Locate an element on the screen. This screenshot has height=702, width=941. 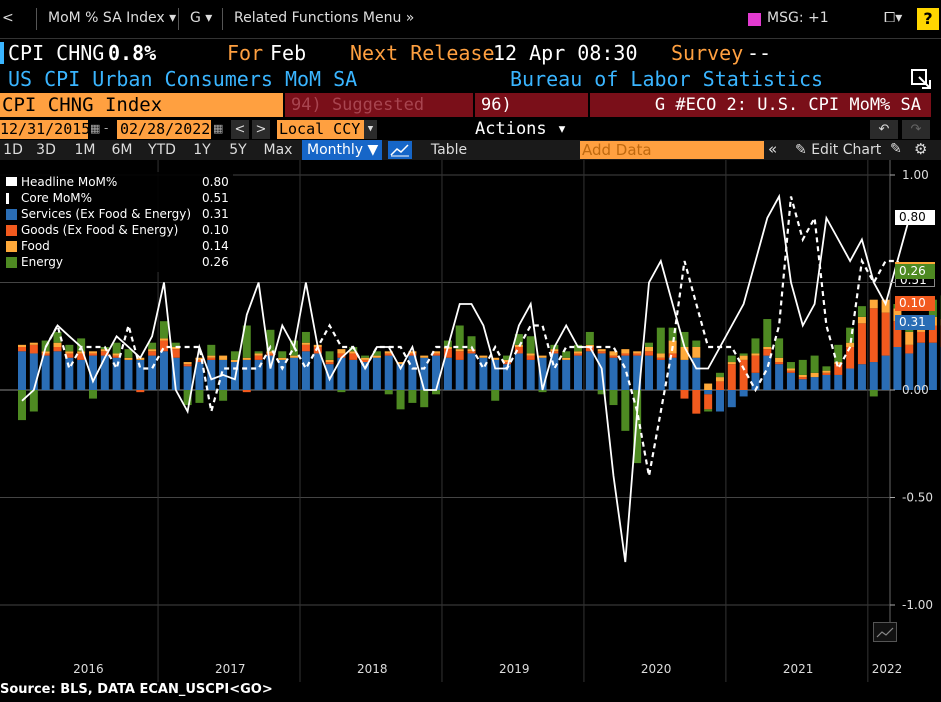
actions-menu: 96) Actions ▾ is located at coordinates (531, 116).